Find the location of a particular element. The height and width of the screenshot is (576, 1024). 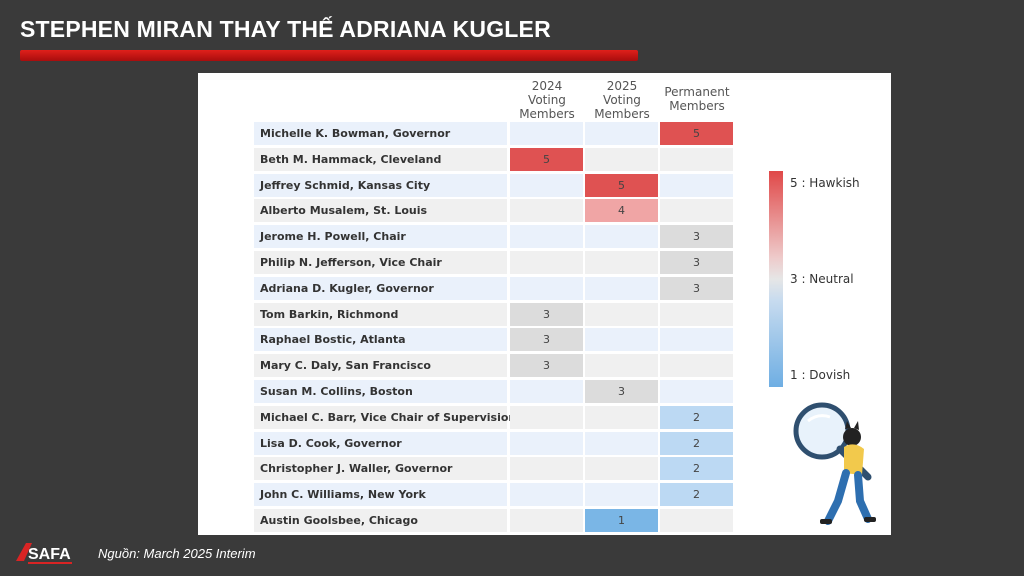

column-header-permanent-line2: Members is located at coordinates (697, 106).